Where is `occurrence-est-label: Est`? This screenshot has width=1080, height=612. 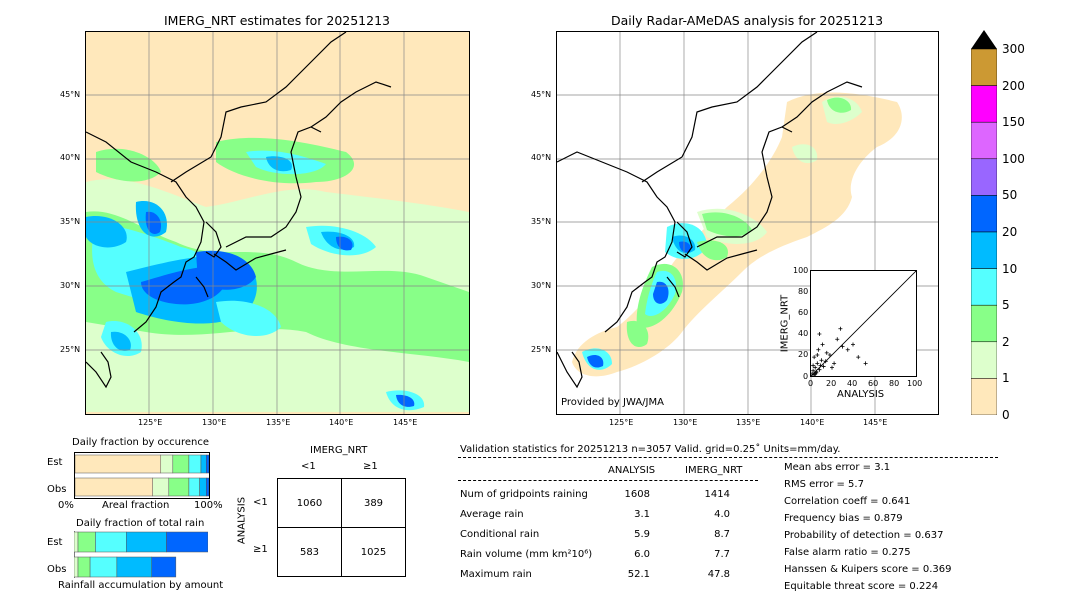
occurrence-est-label: Est is located at coordinates (55, 462).